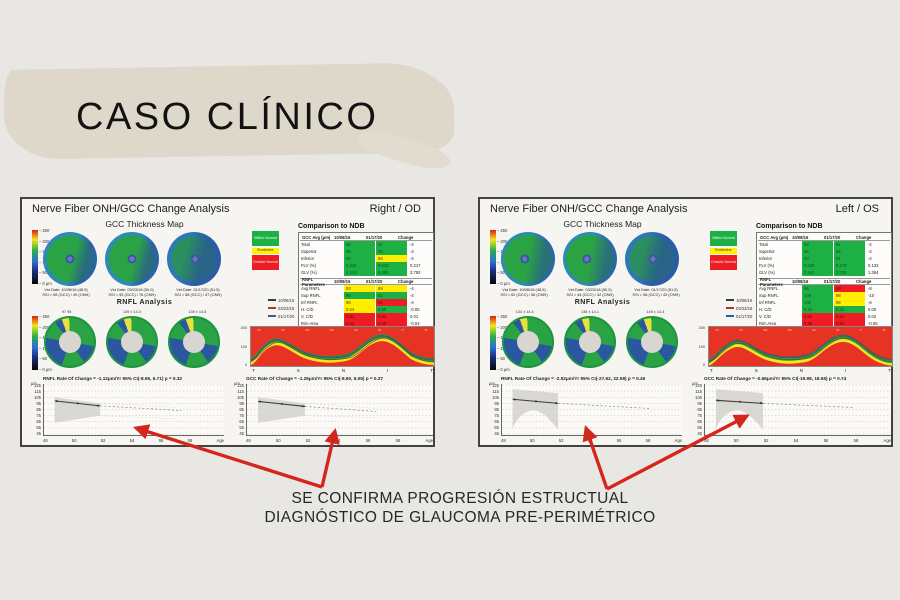 The height and width of the screenshot is (600, 900). Describe the element at coordinates (298, 370) in the screenshot. I see `x-tick: S` at that location.